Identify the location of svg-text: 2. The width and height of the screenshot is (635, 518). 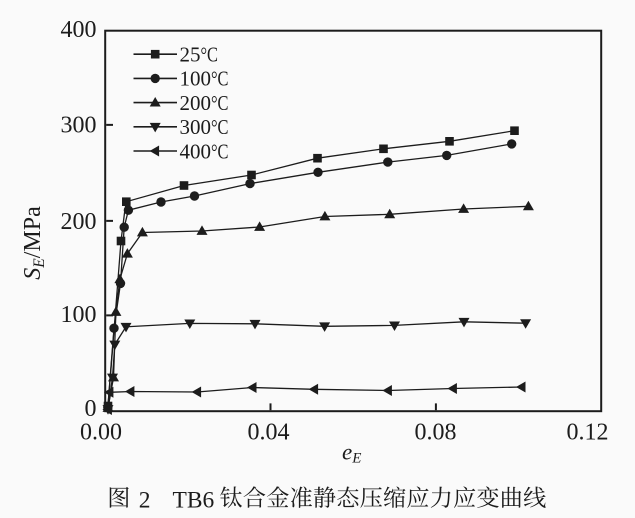
(145, 501).